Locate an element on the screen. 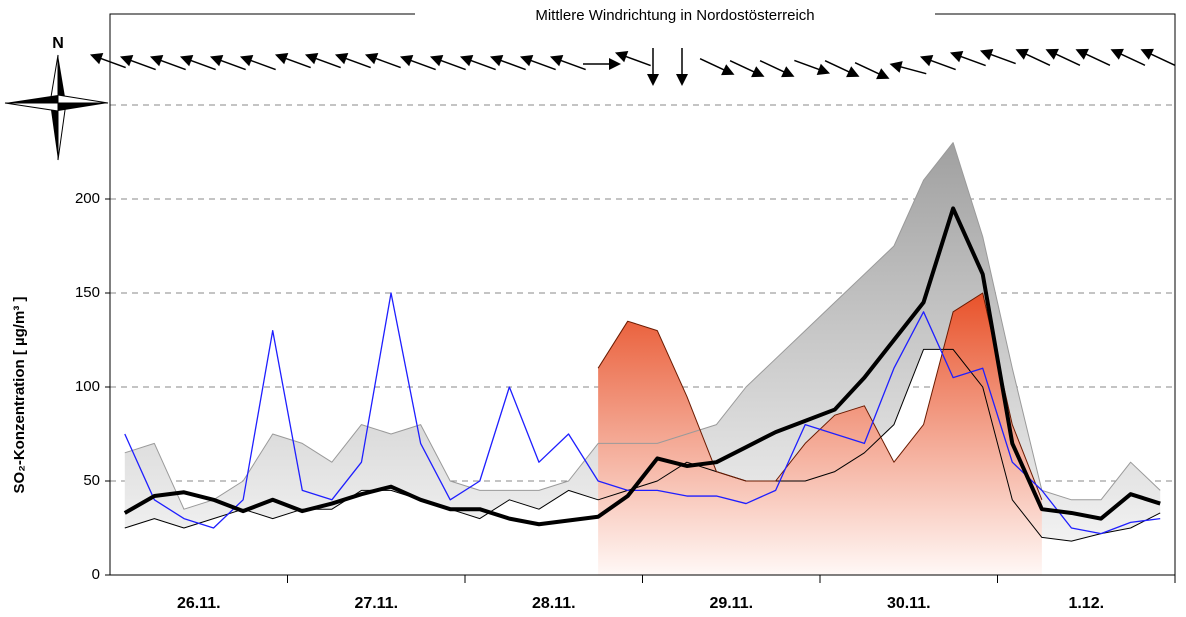 This screenshot has width=1186, height=617. y-tick-label: 0 is located at coordinates (96, 574).